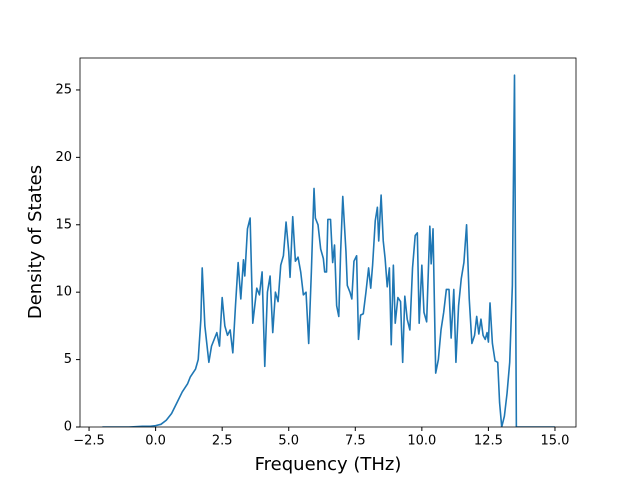 The width and height of the screenshot is (640, 480). I want to click on x-tick-label: −2.5, so click(89, 441).